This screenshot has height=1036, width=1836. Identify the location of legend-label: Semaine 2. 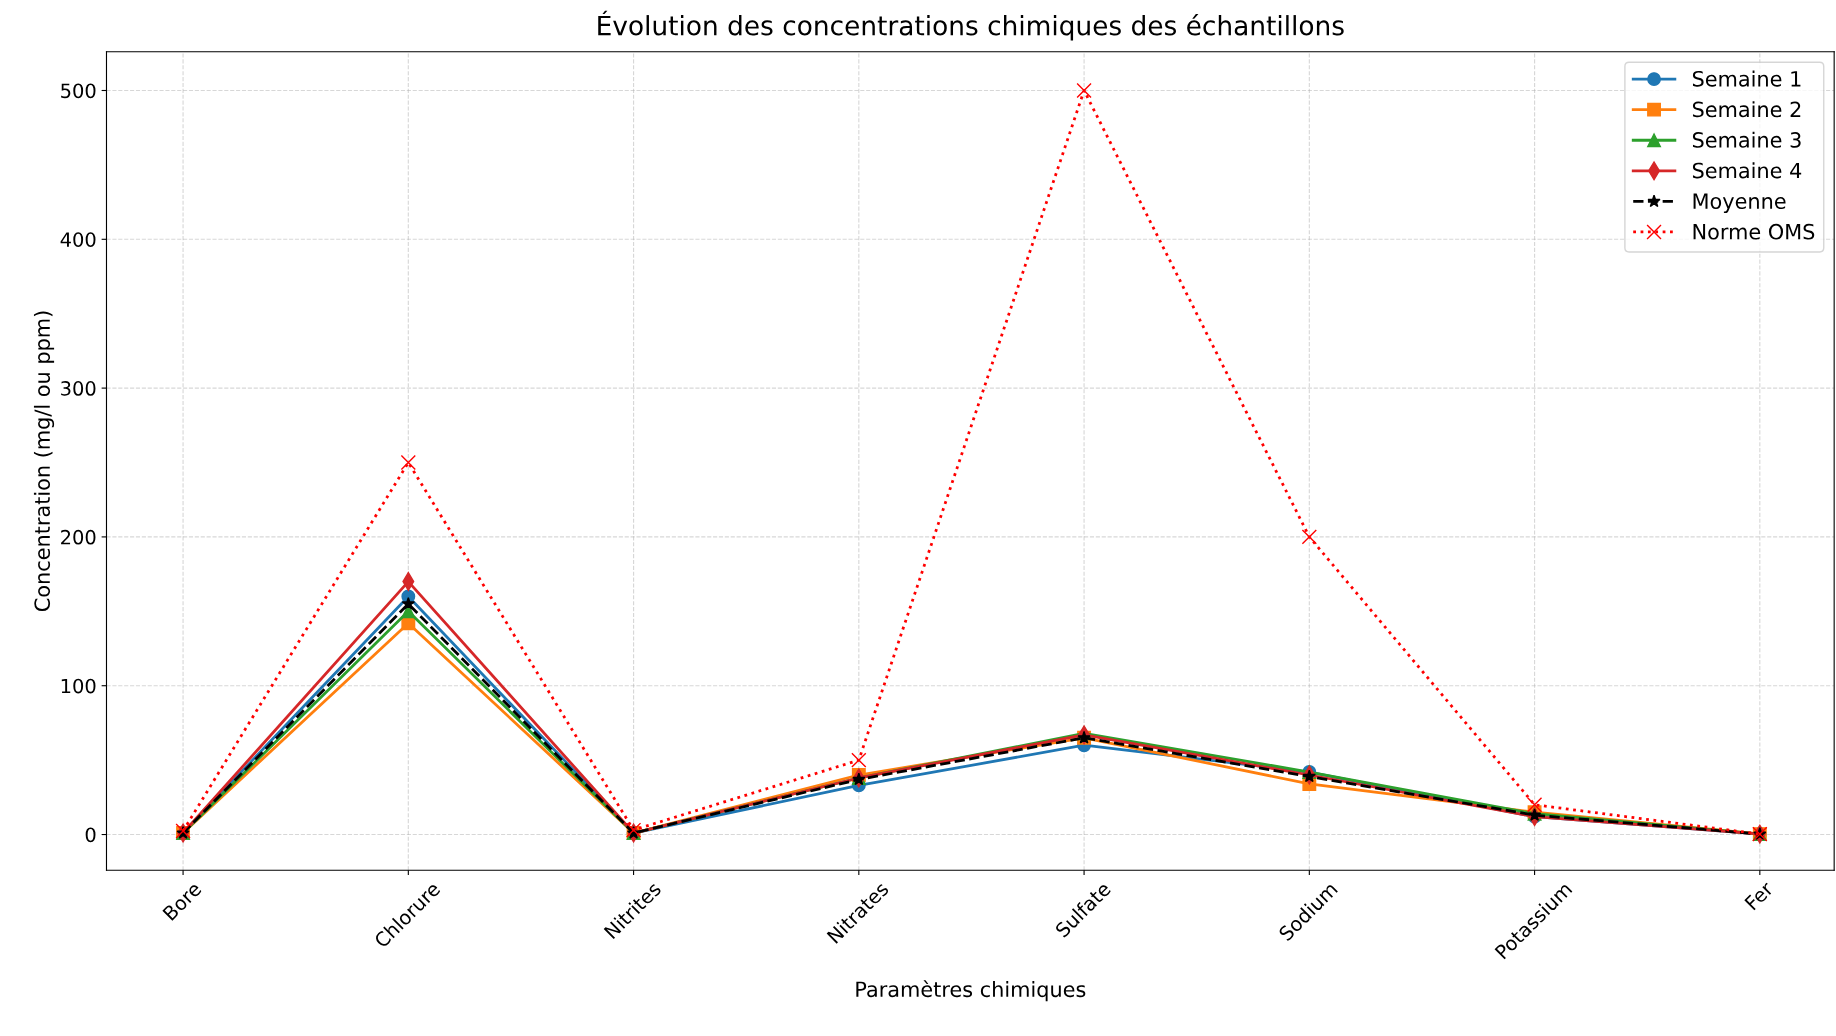
(1746, 109).